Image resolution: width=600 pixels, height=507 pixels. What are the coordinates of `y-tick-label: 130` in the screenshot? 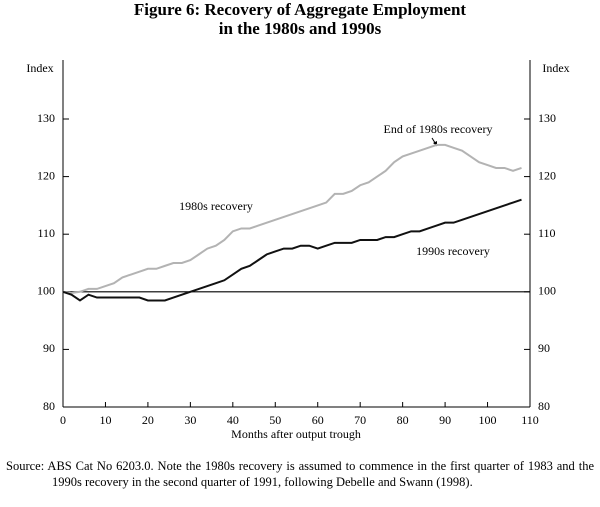 It's located at (46, 118).